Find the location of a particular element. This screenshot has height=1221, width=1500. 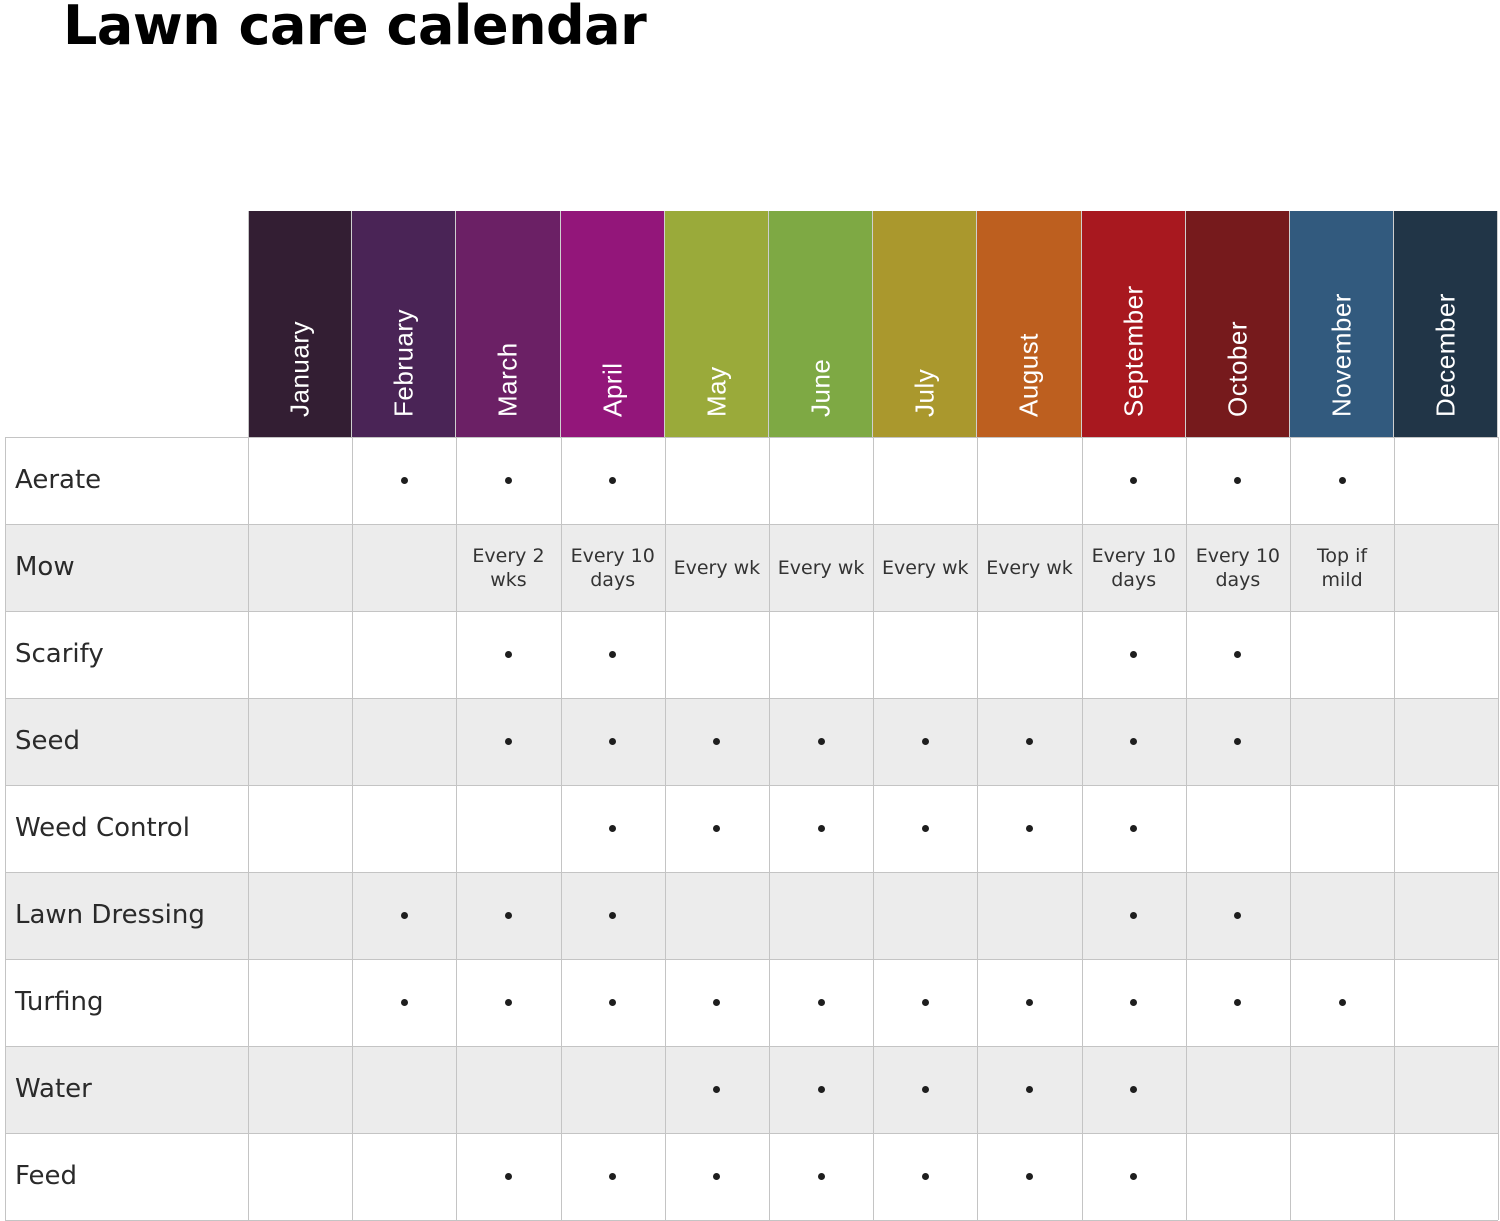

month-label: October is located at coordinates (1237, 369).